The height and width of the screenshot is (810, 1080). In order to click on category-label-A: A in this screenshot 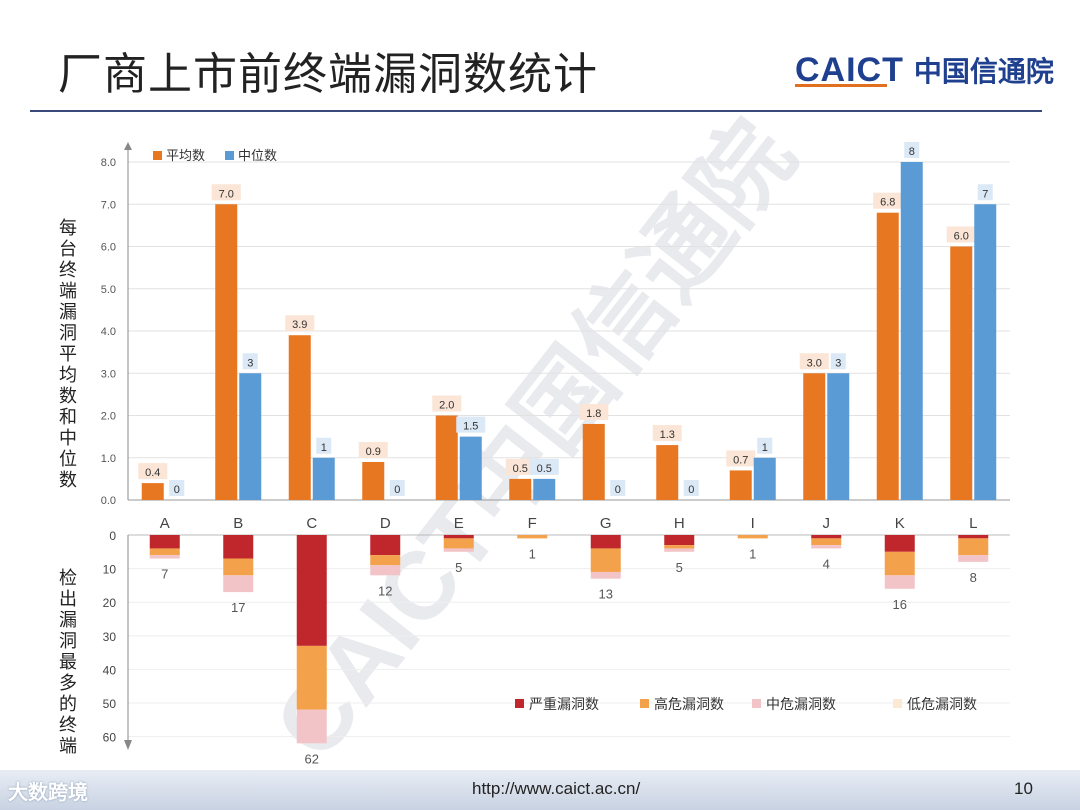, I will do `click(165, 523)`.